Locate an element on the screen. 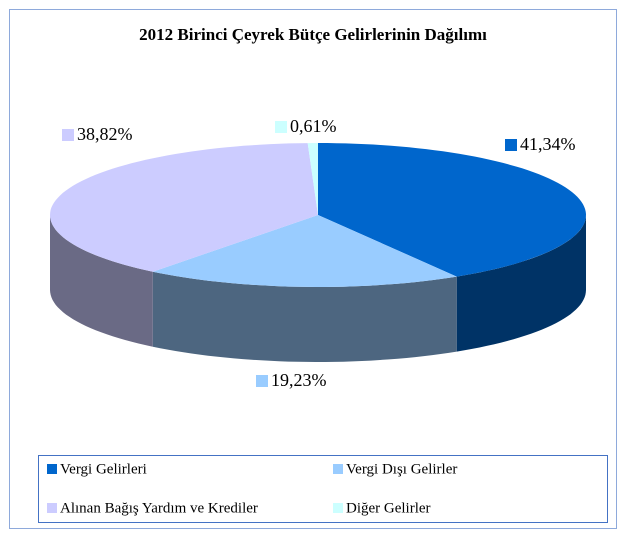  legend-label: Vergi Gelirleri is located at coordinates (103, 469).